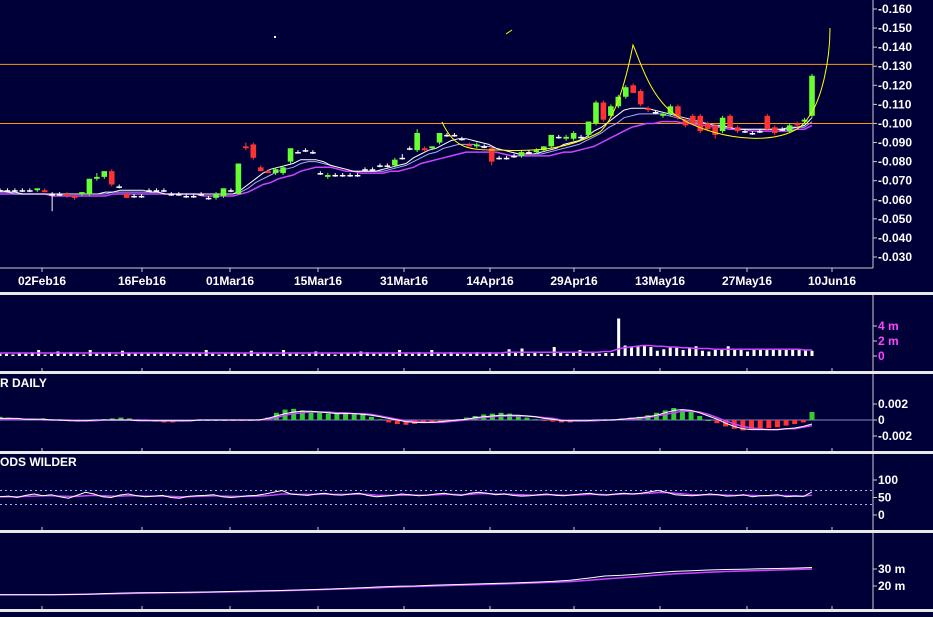 The height and width of the screenshot is (617, 933). What do you see at coordinates (893, 404) in the screenshot?
I see `oscillator-tick-label: 0.002` at bounding box center [893, 404].